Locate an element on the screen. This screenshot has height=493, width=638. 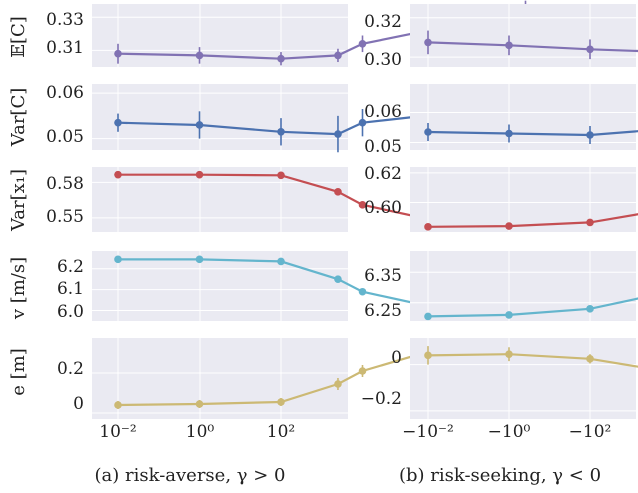
ylabel-var-x1: Var[x₁] is located at coordinates (18, 200).